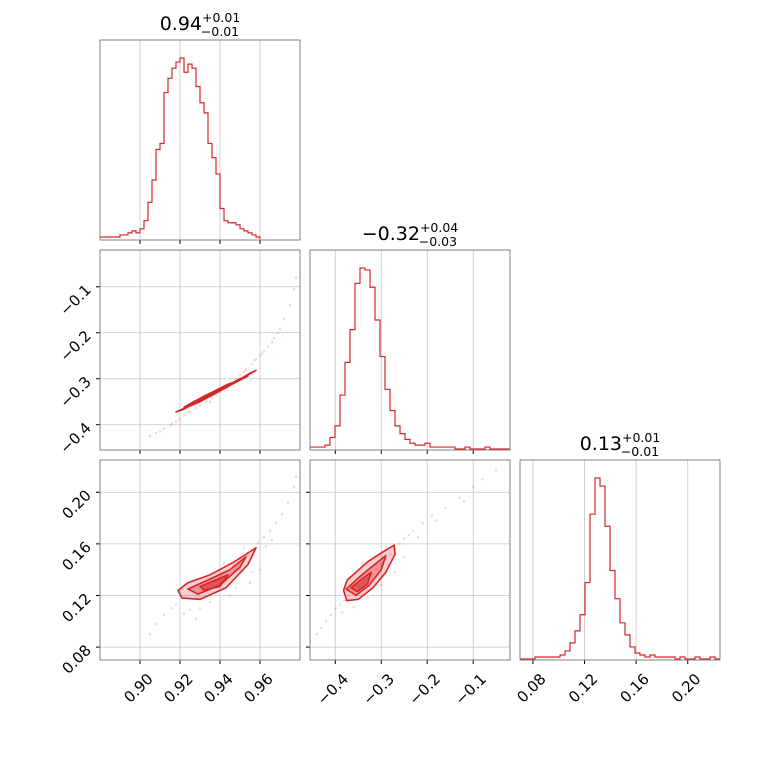  I want to click on x-tick-label: 0.12, so click(583, 688).